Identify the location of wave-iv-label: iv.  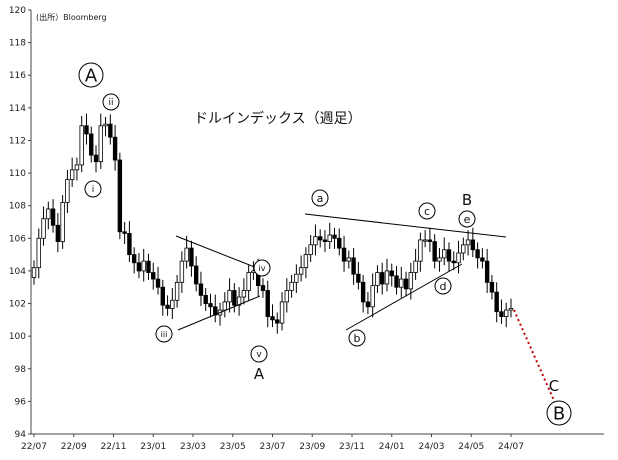
(262, 268).